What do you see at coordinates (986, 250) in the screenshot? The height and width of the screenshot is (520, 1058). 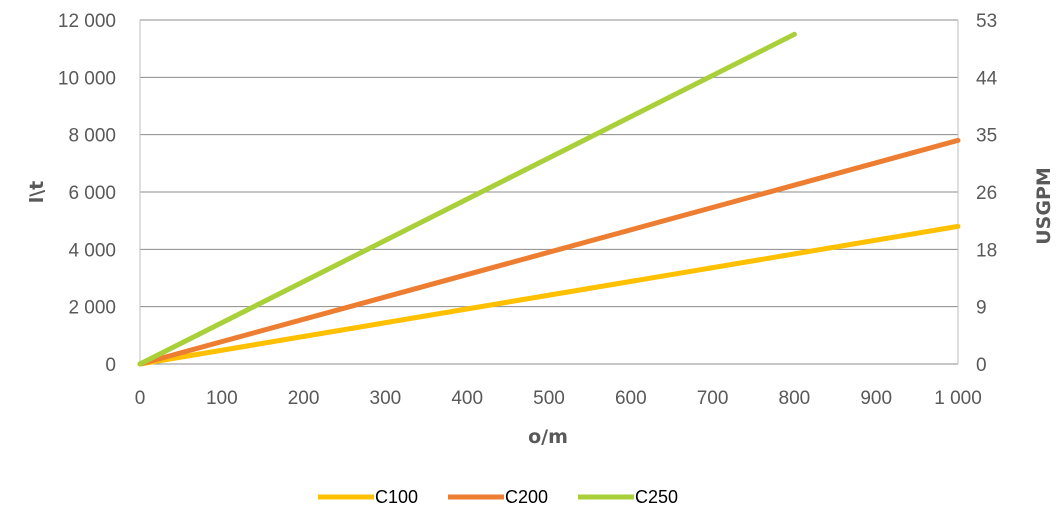 I see `y2-tick-label: 18` at bounding box center [986, 250].